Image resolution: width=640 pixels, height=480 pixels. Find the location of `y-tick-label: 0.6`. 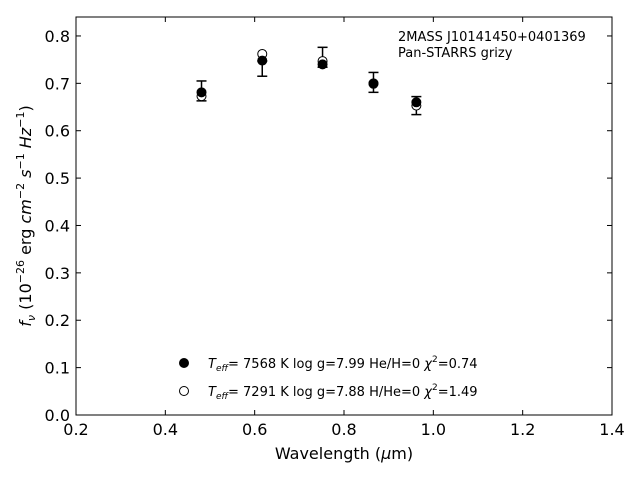

y-tick-label: 0.6 is located at coordinates (57, 131).